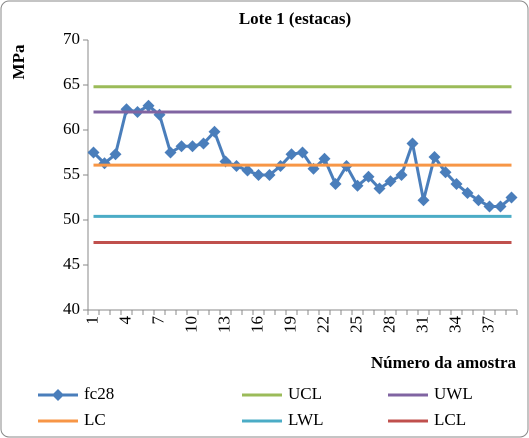  Describe the element at coordinates (91, 320) in the screenshot. I see `x-tick-label: 1` at that location.